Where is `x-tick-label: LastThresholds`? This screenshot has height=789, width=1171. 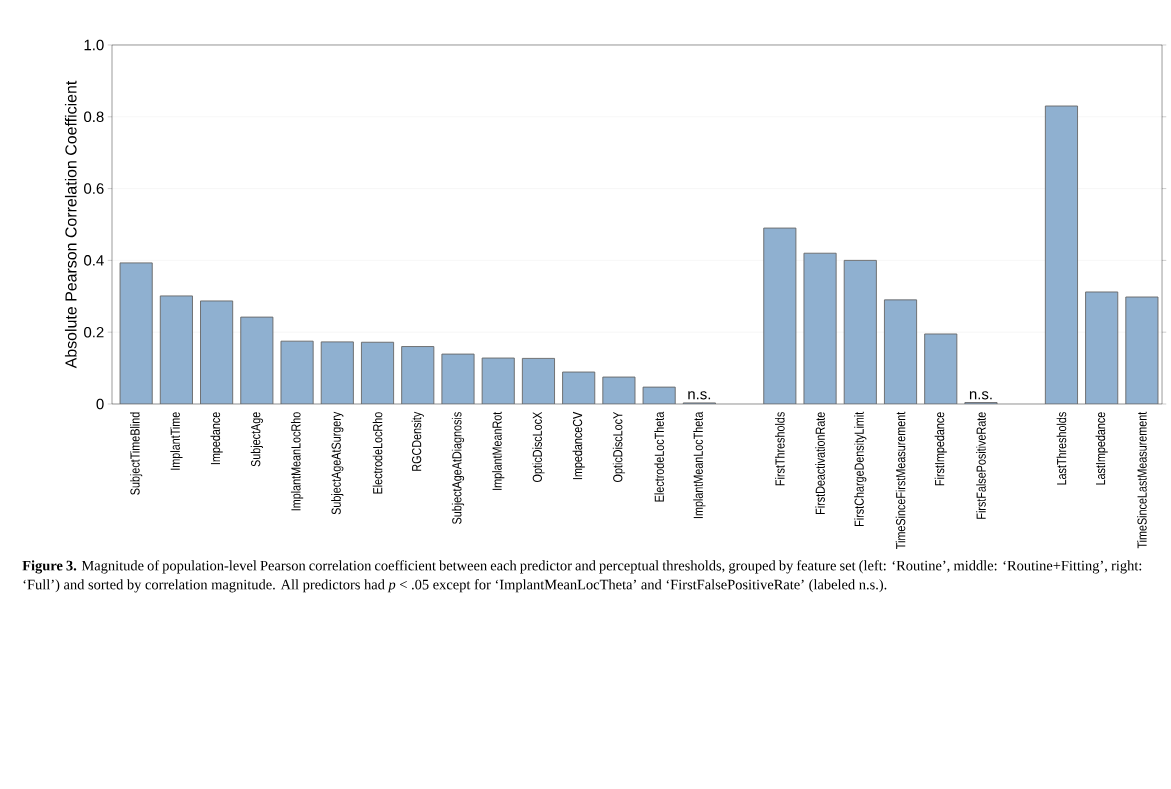
x-tick-label: LastThresholds is located at coordinates (1061, 448).